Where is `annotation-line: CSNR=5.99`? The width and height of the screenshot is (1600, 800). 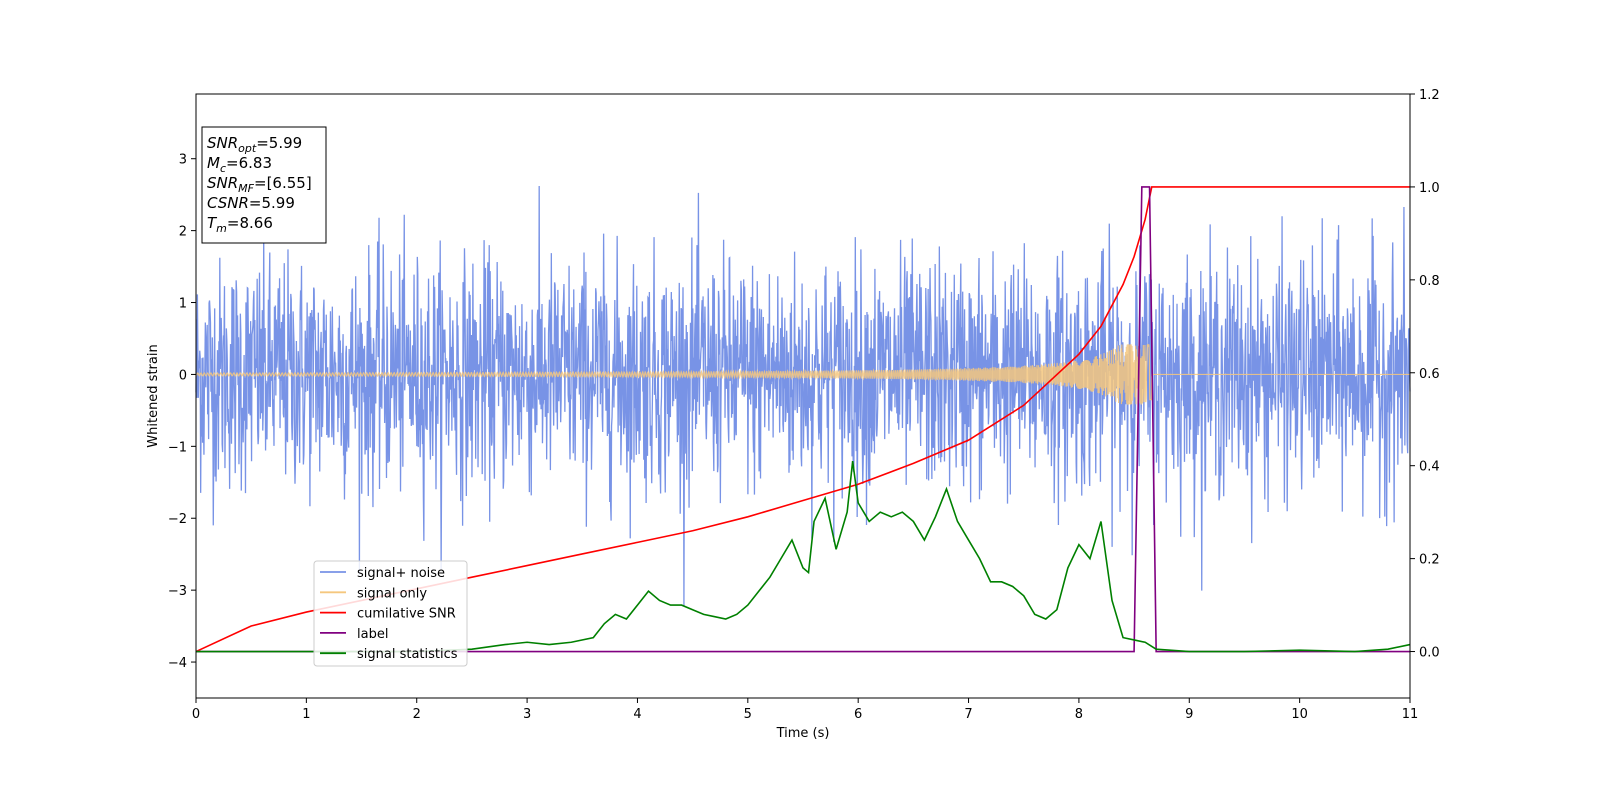
annotation-line: CSNR=5.99 is located at coordinates (251, 203).